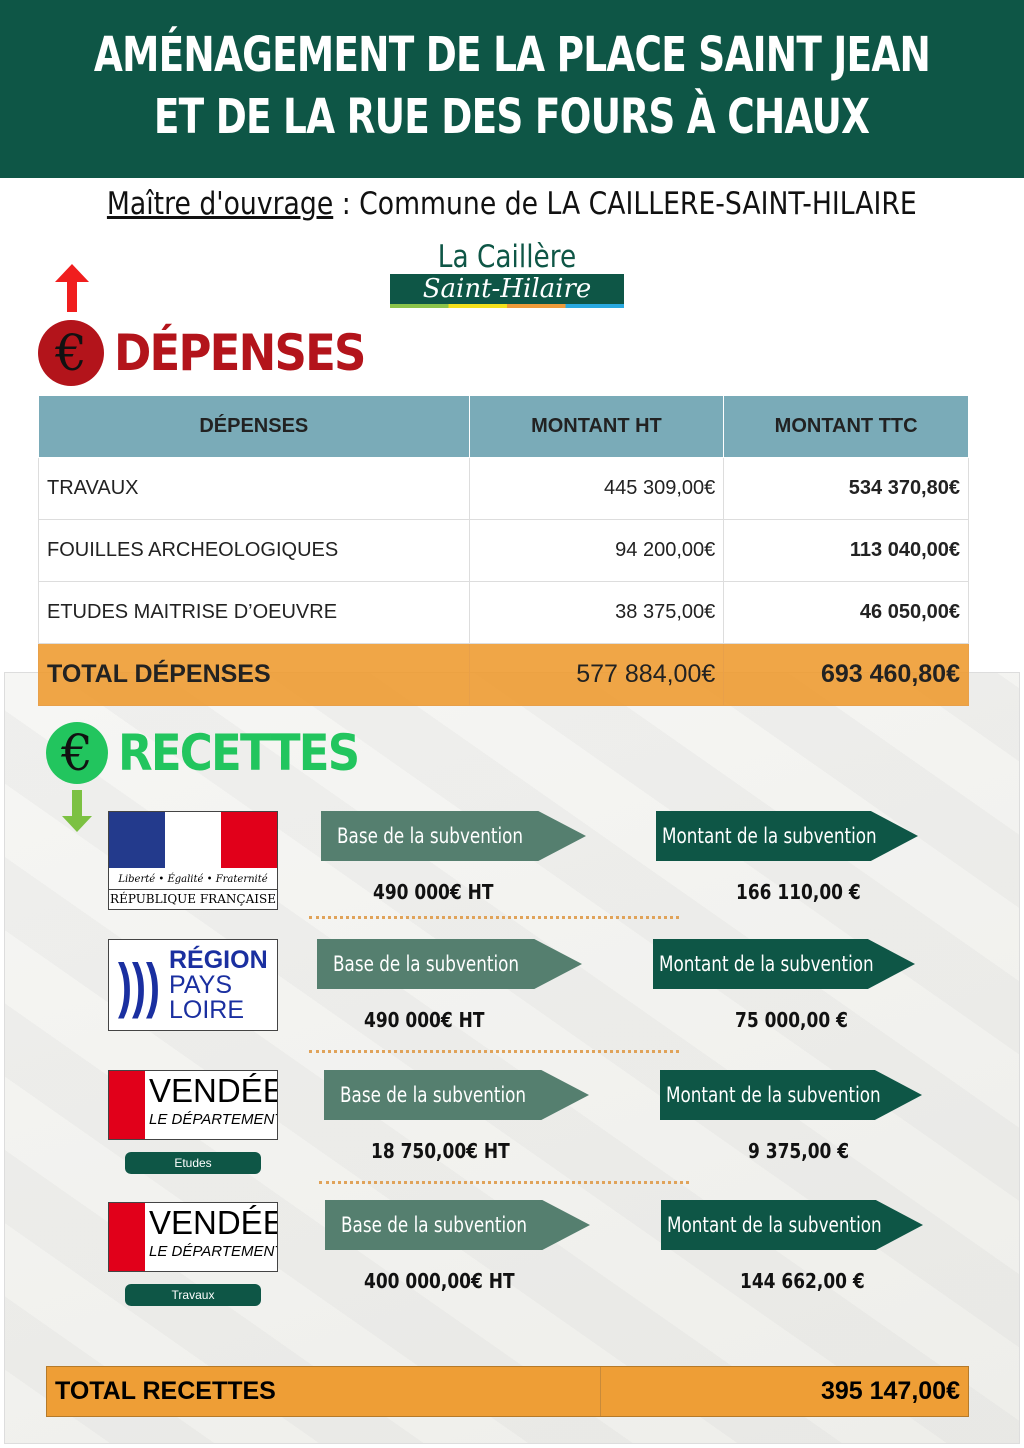  I want to click on table-row: TRAVAUX 445 309,00€ 534 370,80€, so click(503, 488).